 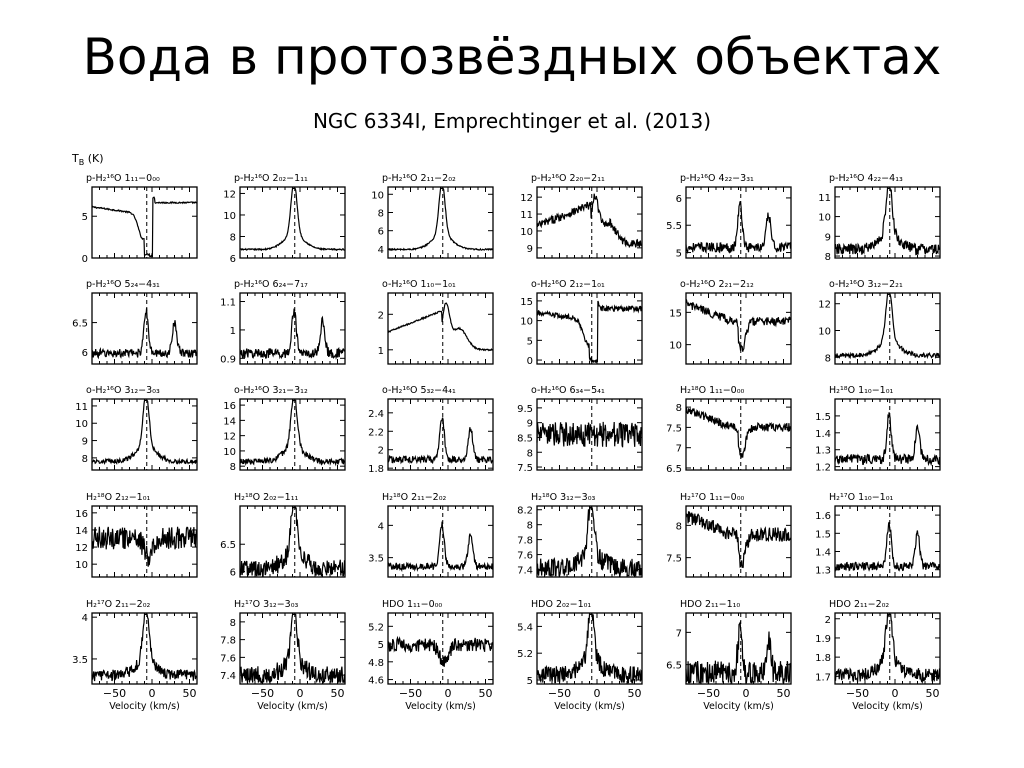 What do you see at coordinates (525, 409) in the screenshot?
I see `y-tick-label: 9.5` at bounding box center [525, 409].